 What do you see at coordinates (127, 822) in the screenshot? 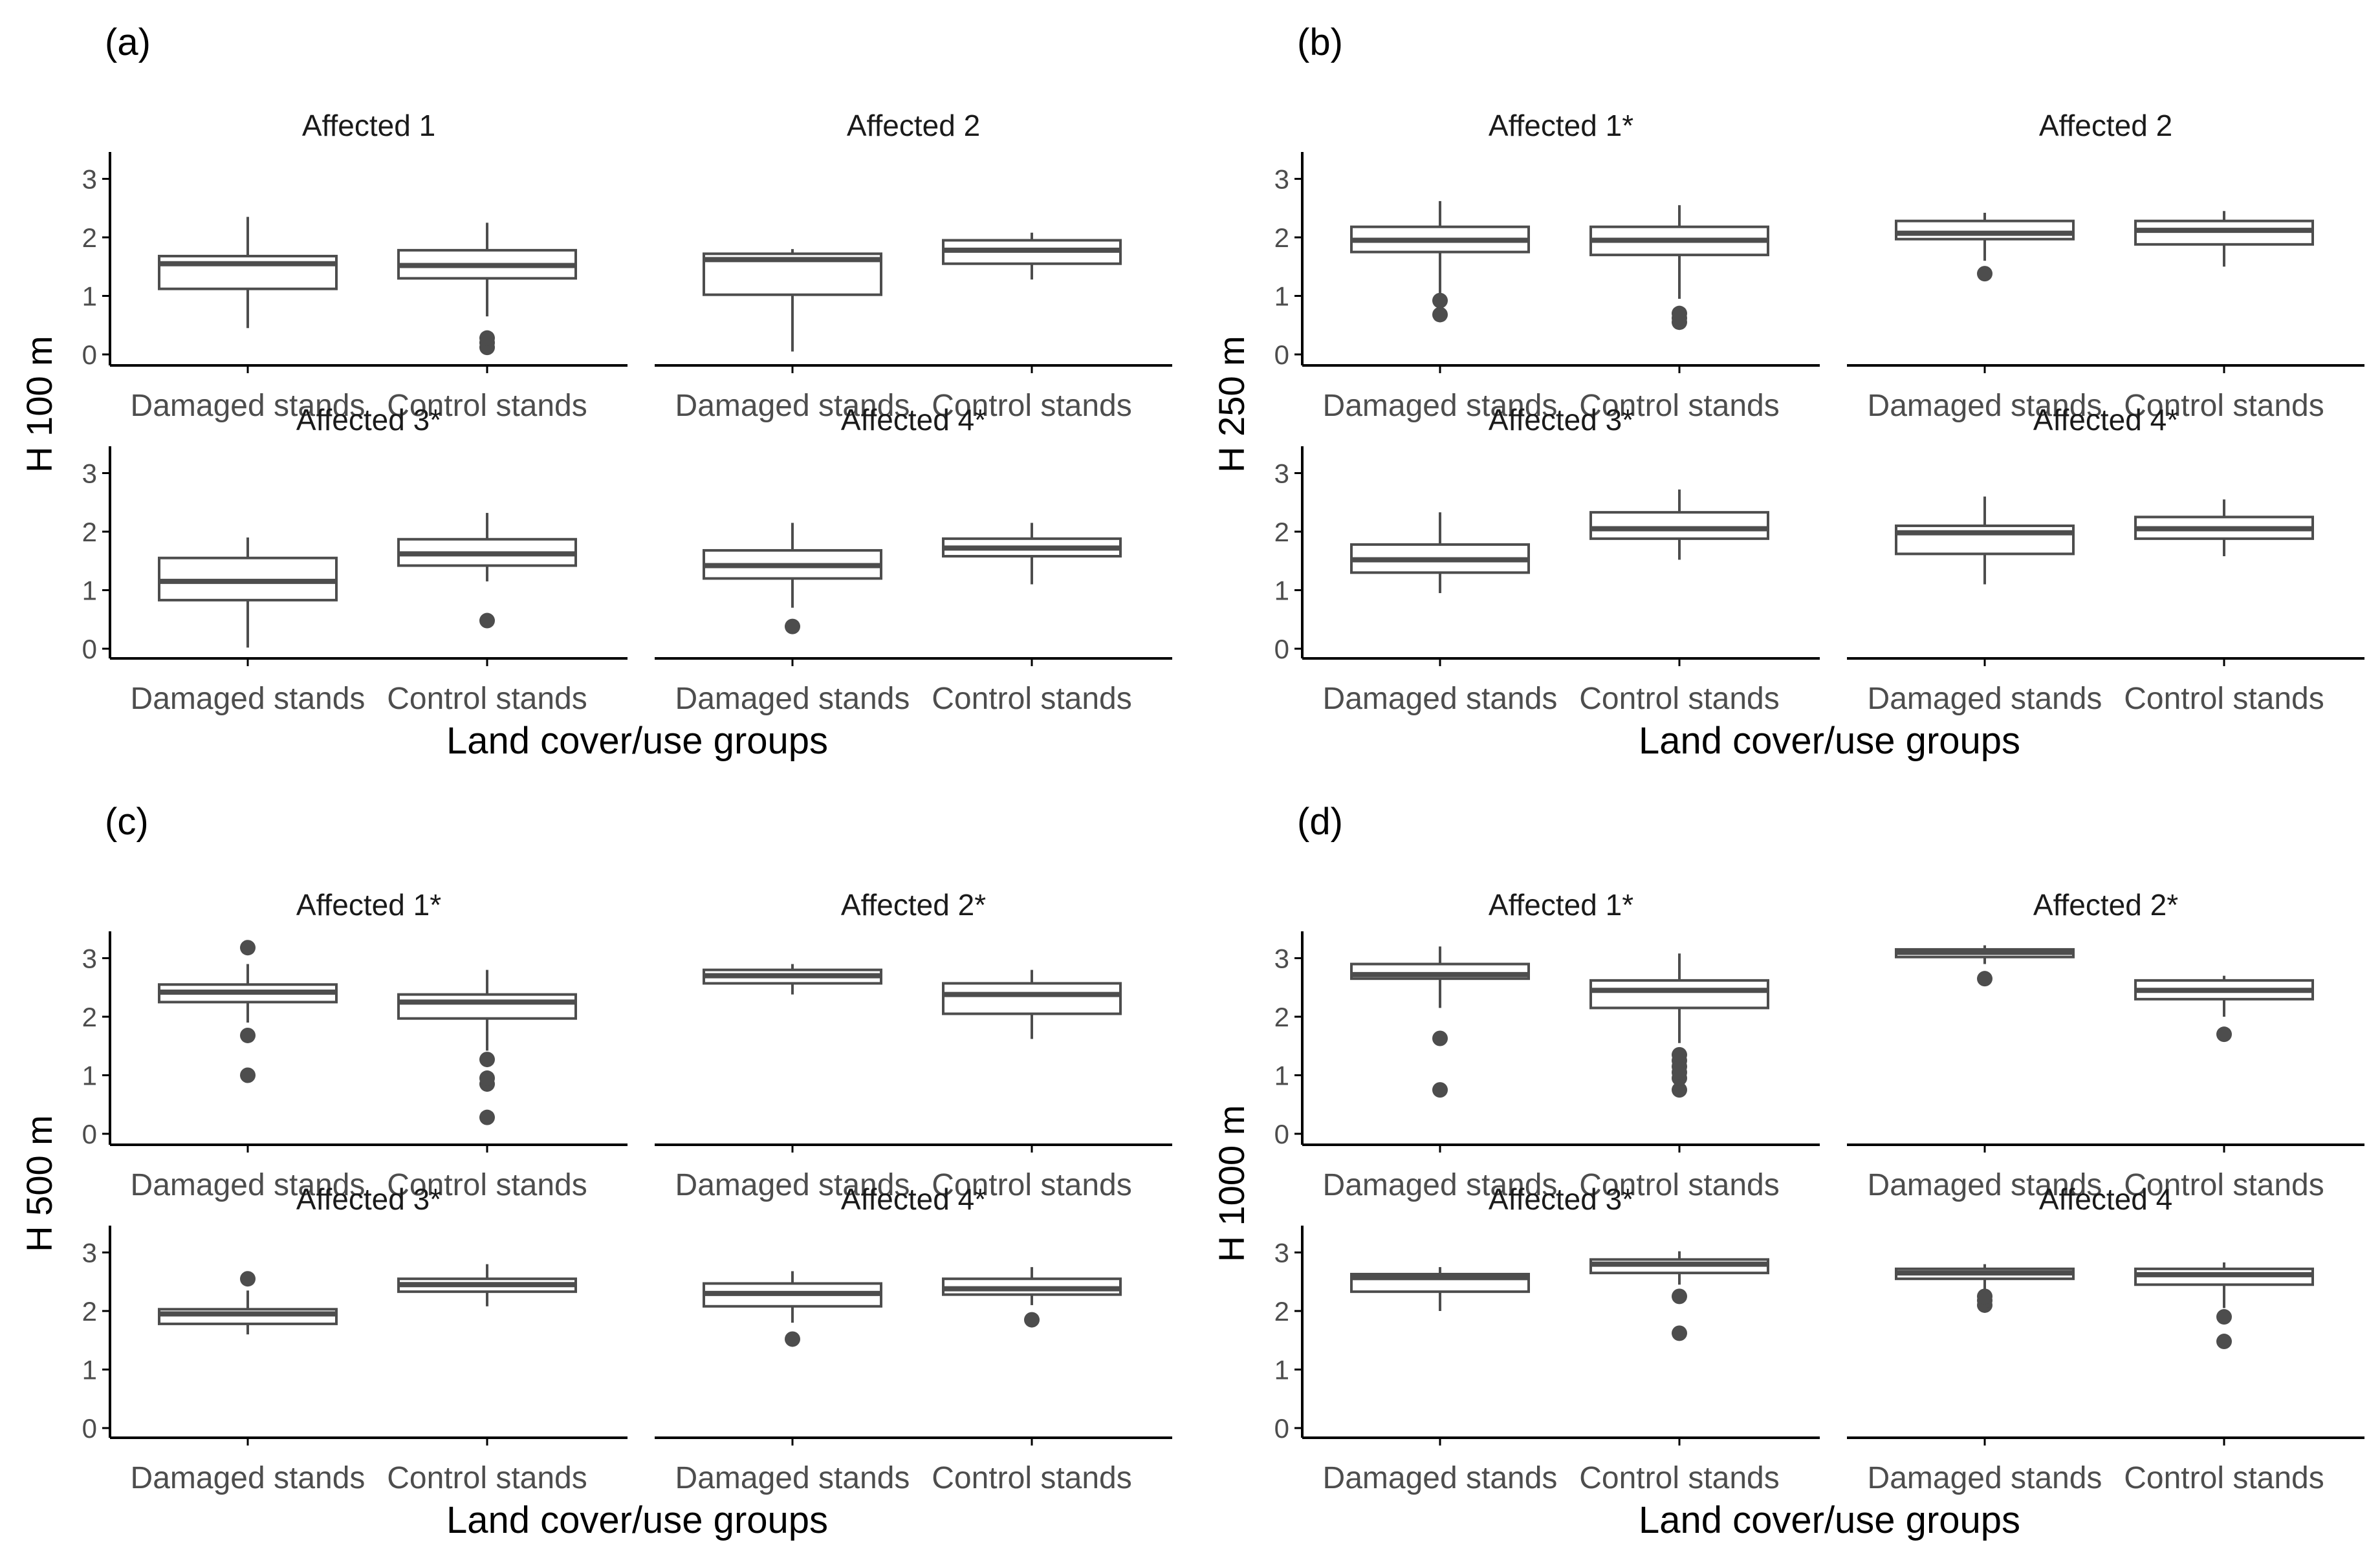
I see `panel-label: (c)` at bounding box center [127, 822].